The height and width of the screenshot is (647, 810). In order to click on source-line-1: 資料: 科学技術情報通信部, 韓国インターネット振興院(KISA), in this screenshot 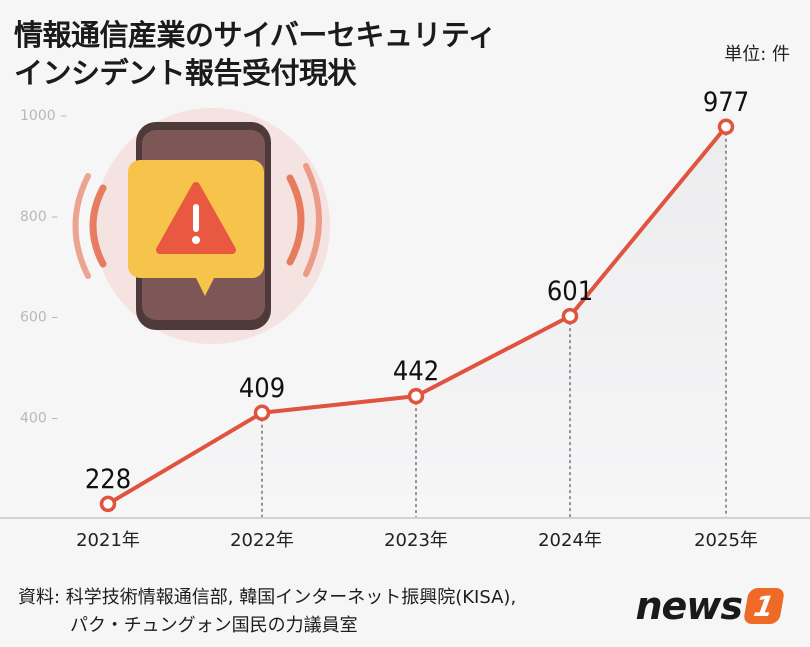, I will do `click(267, 597)`.